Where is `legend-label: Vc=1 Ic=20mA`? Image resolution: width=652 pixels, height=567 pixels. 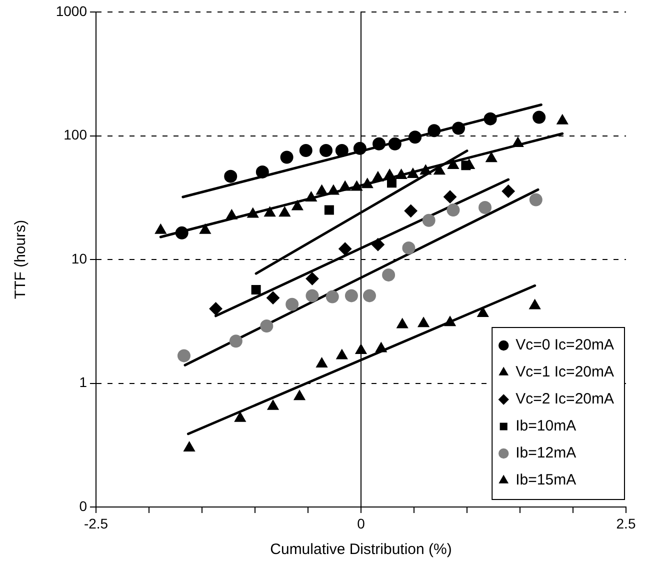 legend-label: Vc=1 Ic=20mA is located at coordinates (565, 372).